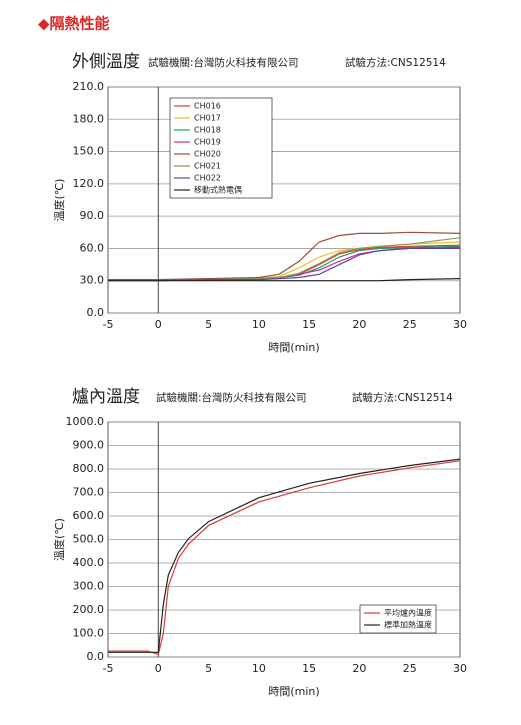  What do you see at coordinates (207, 106) in the screenshot?
I see `legend-label: CH016` at bounding box center [207, 106].